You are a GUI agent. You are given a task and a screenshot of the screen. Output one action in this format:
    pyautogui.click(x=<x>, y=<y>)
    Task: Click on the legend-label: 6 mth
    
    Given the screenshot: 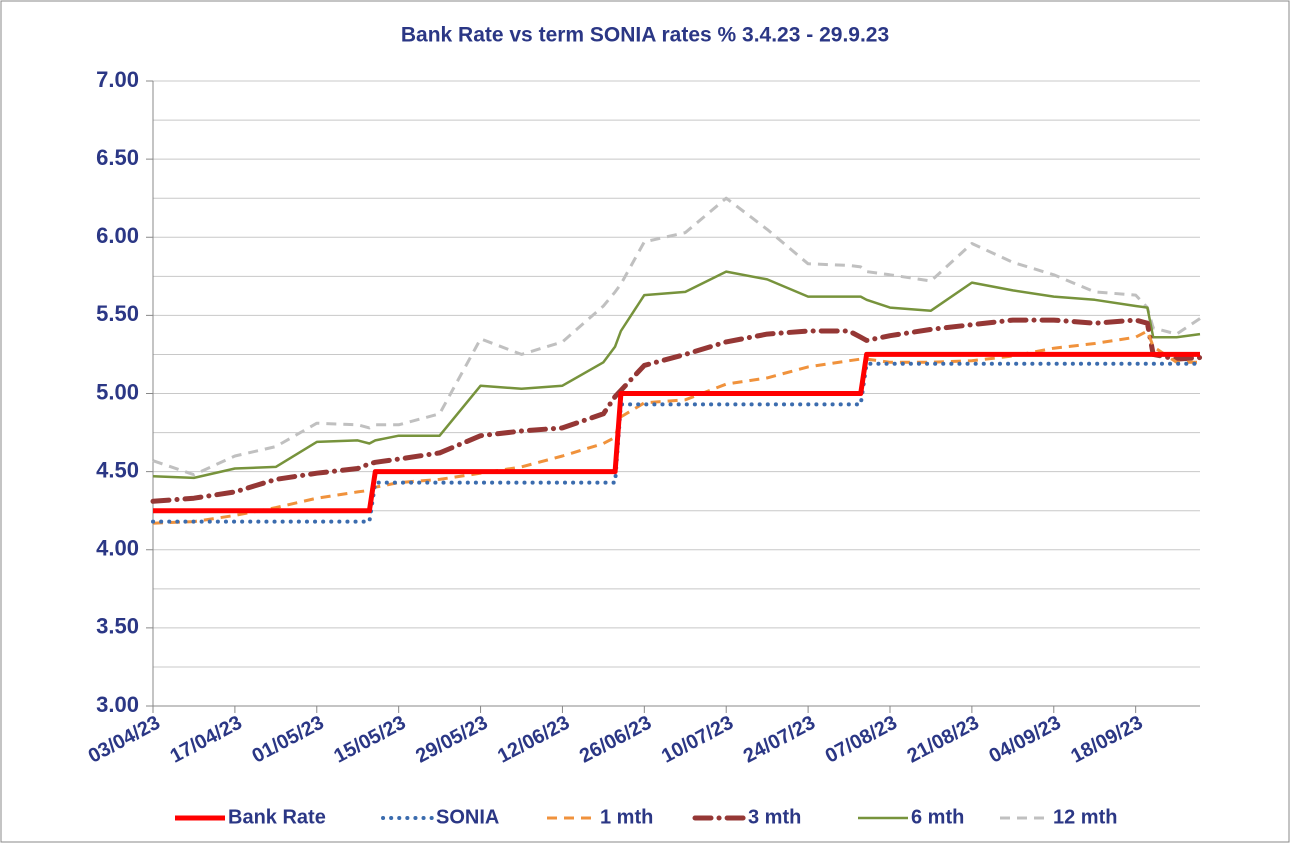 What is the action you would take?
    pyautogui.click(x=937, y=817)
    